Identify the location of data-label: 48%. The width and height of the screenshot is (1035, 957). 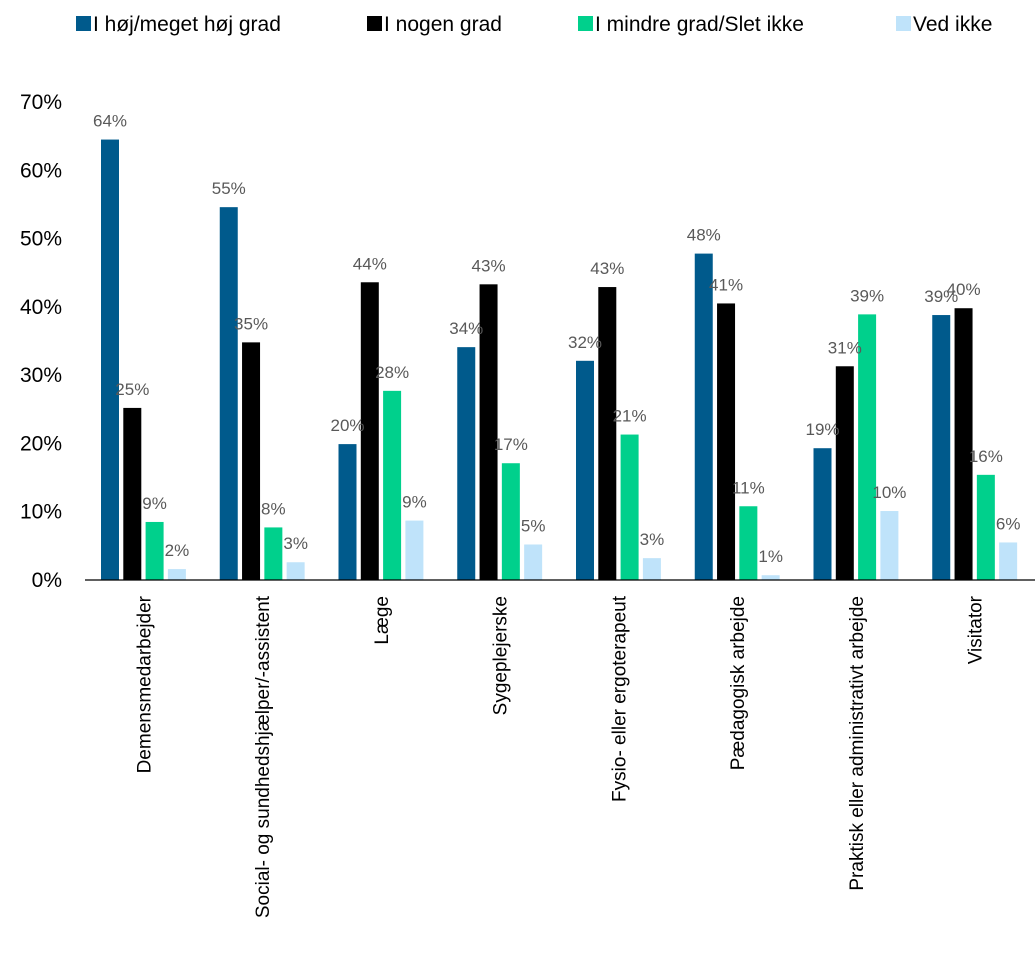
(704, 235).